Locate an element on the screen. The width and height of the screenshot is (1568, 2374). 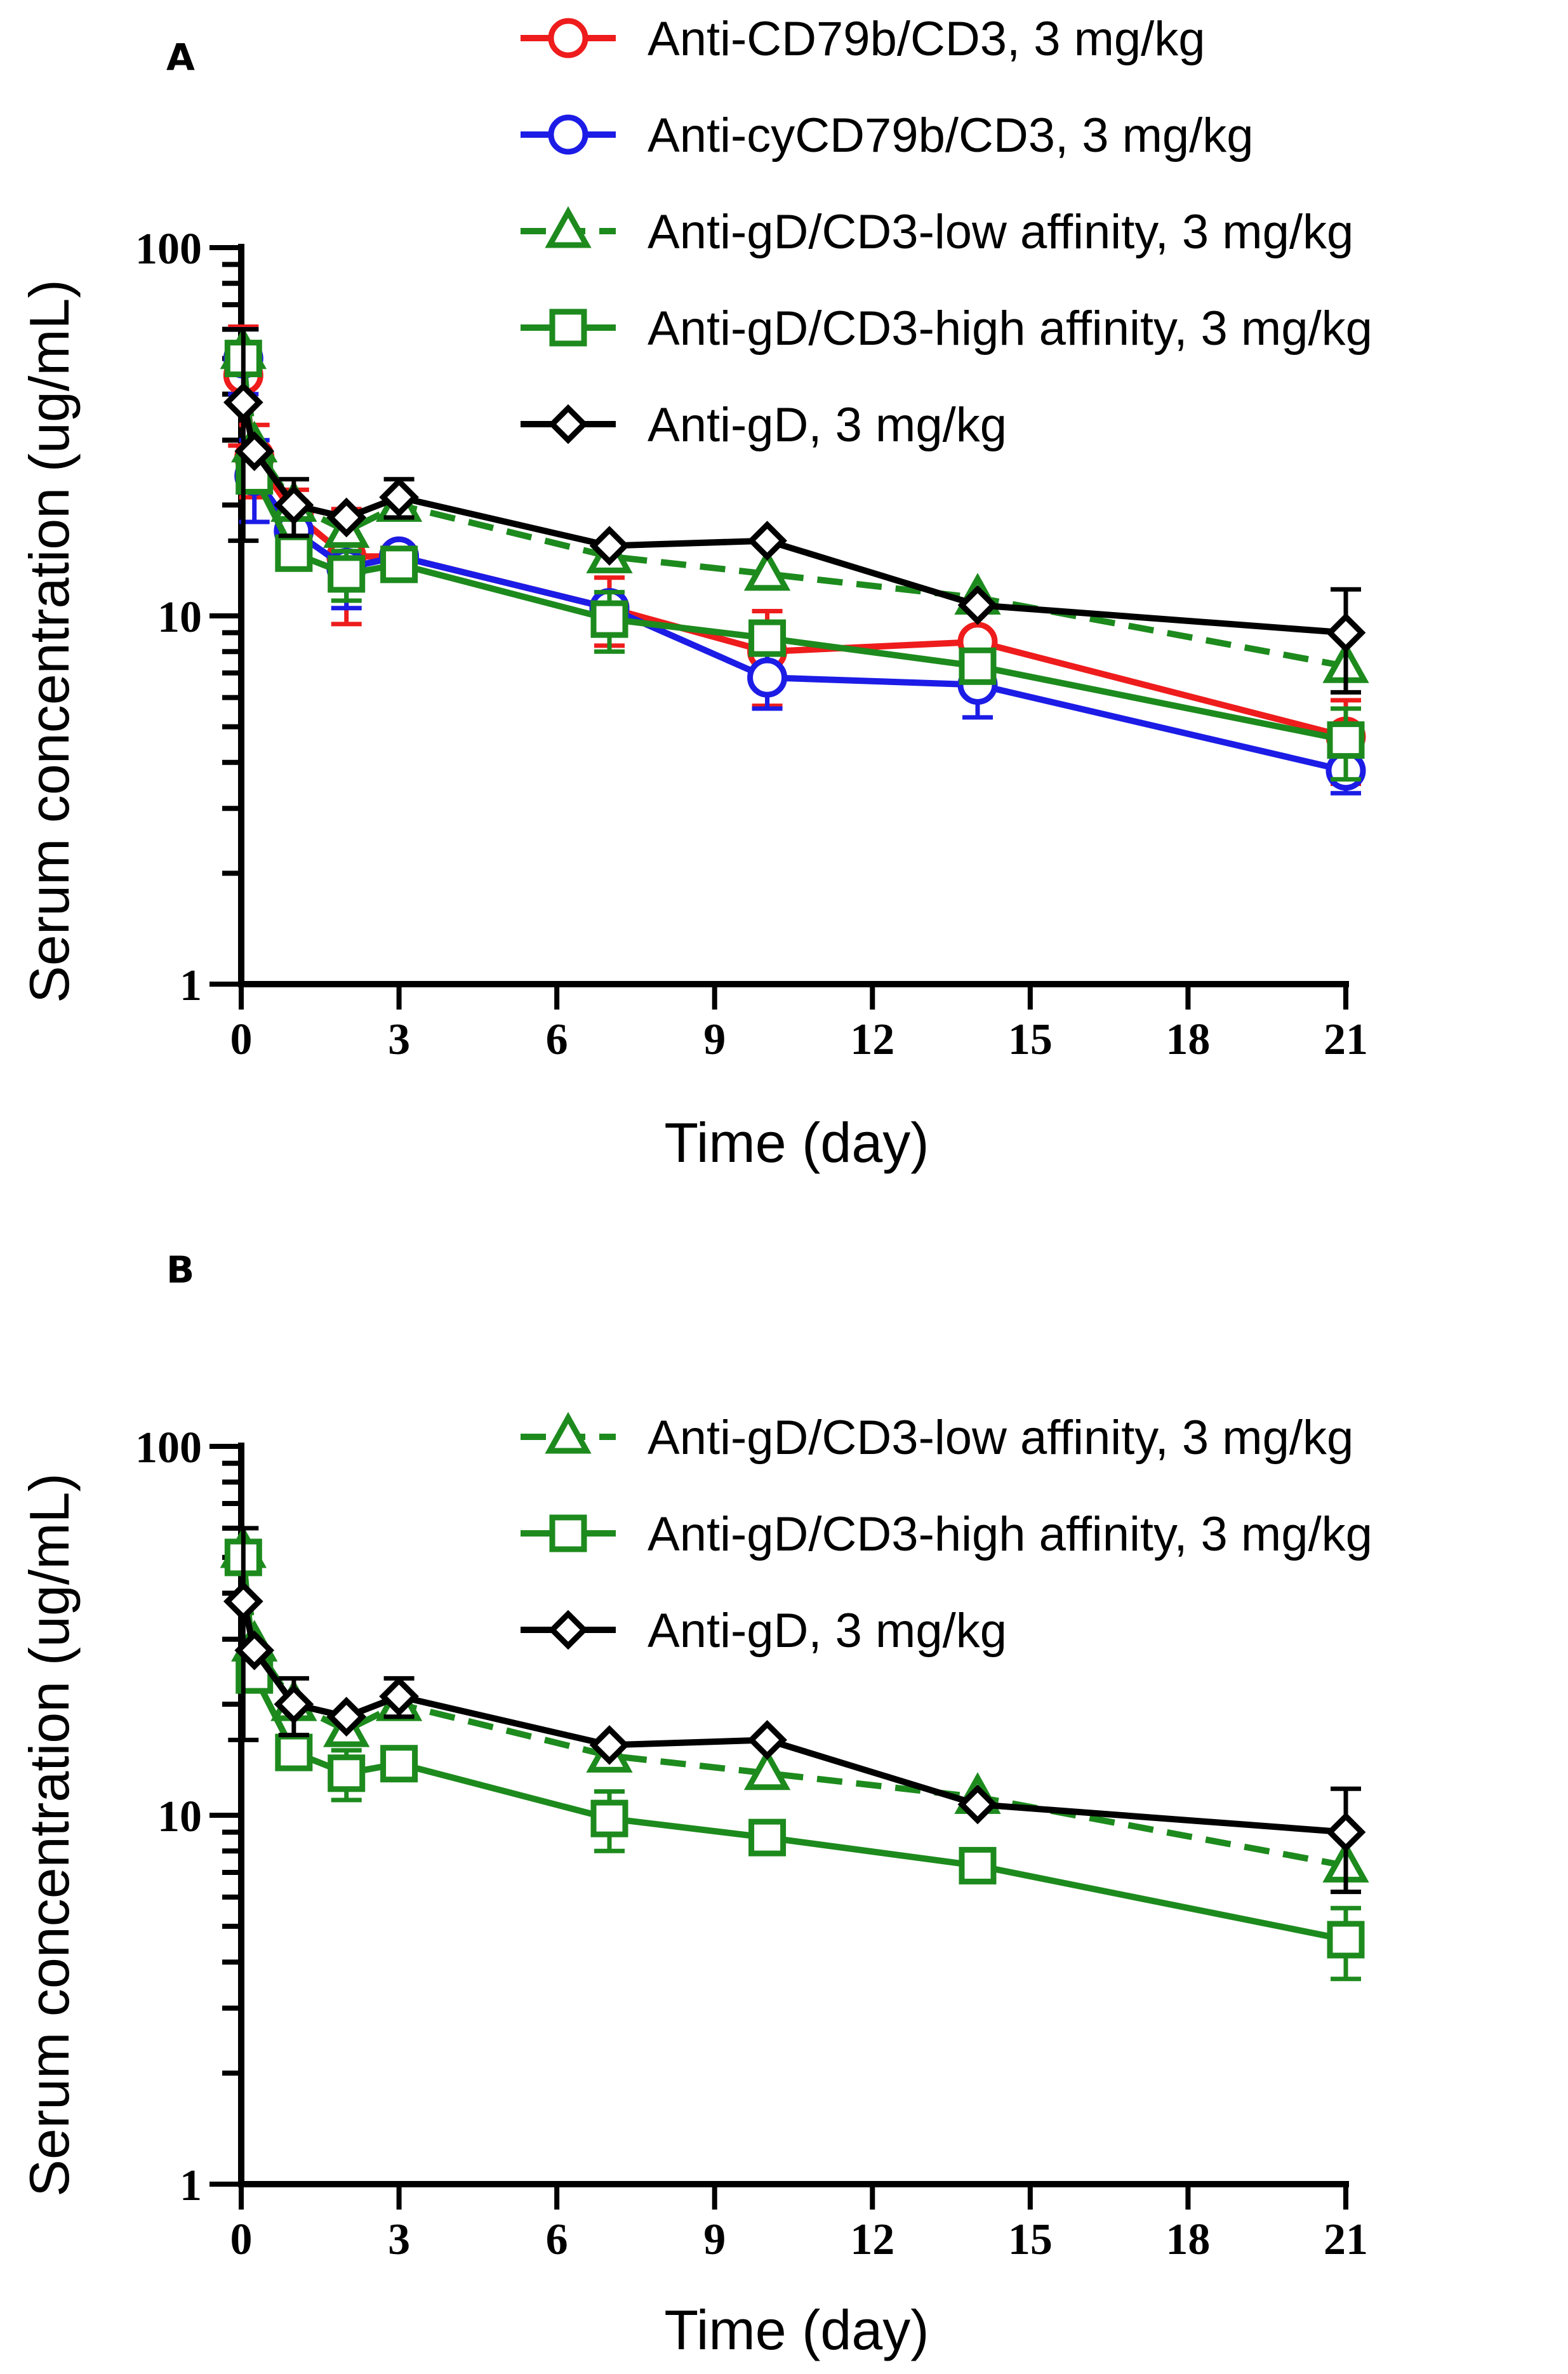
panel-a-x-tick-label: 9 is located at coordinates (715, 1039).